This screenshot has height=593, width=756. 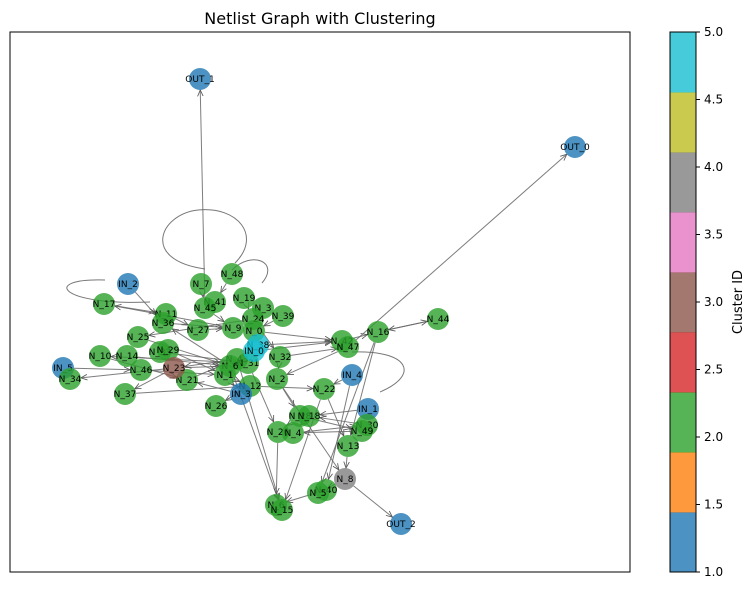 I want to click on node-N_4: N_4, so click(x=293, y=433).